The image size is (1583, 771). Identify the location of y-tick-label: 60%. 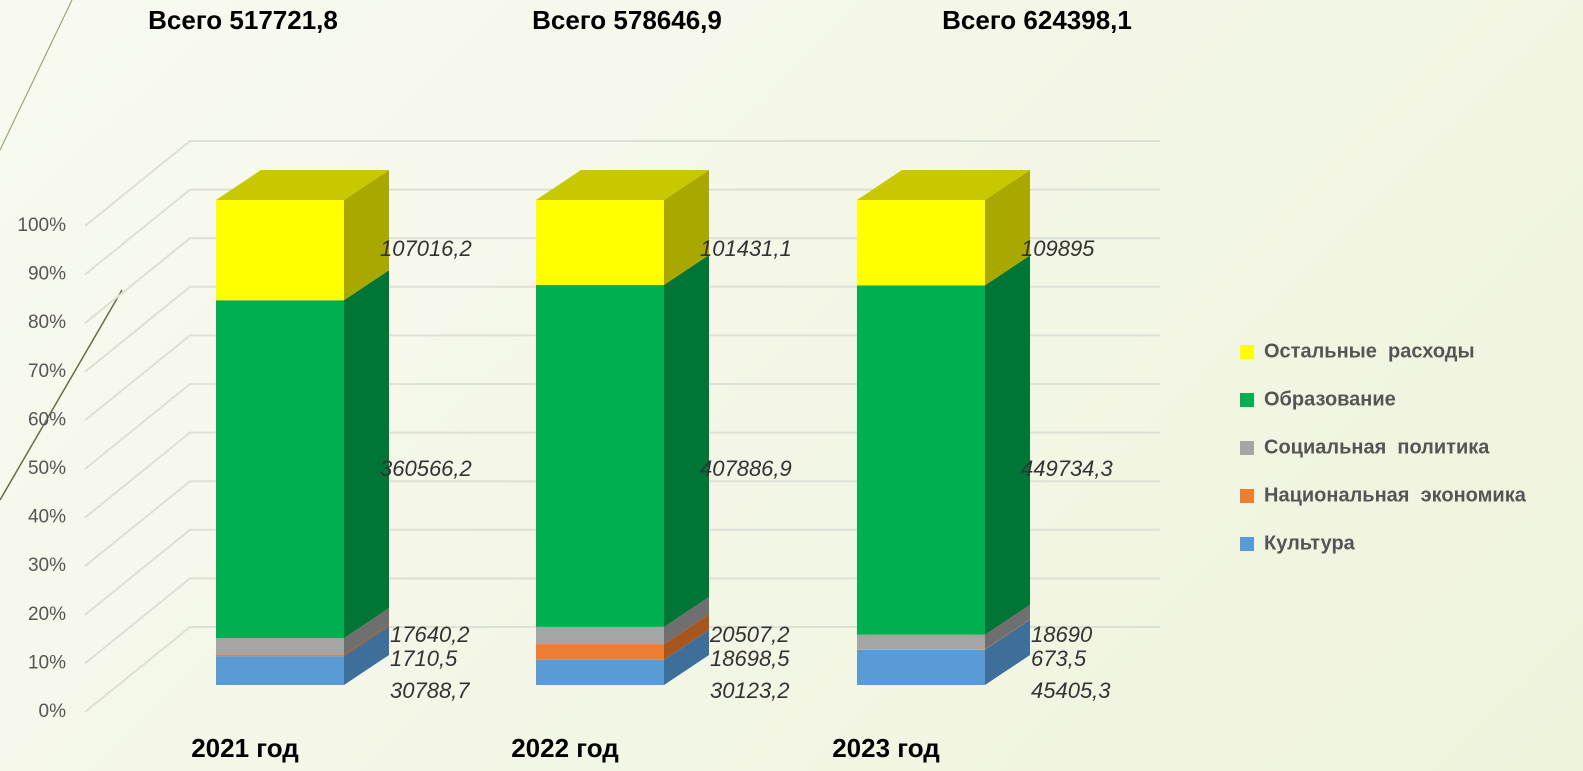
(47, 419).